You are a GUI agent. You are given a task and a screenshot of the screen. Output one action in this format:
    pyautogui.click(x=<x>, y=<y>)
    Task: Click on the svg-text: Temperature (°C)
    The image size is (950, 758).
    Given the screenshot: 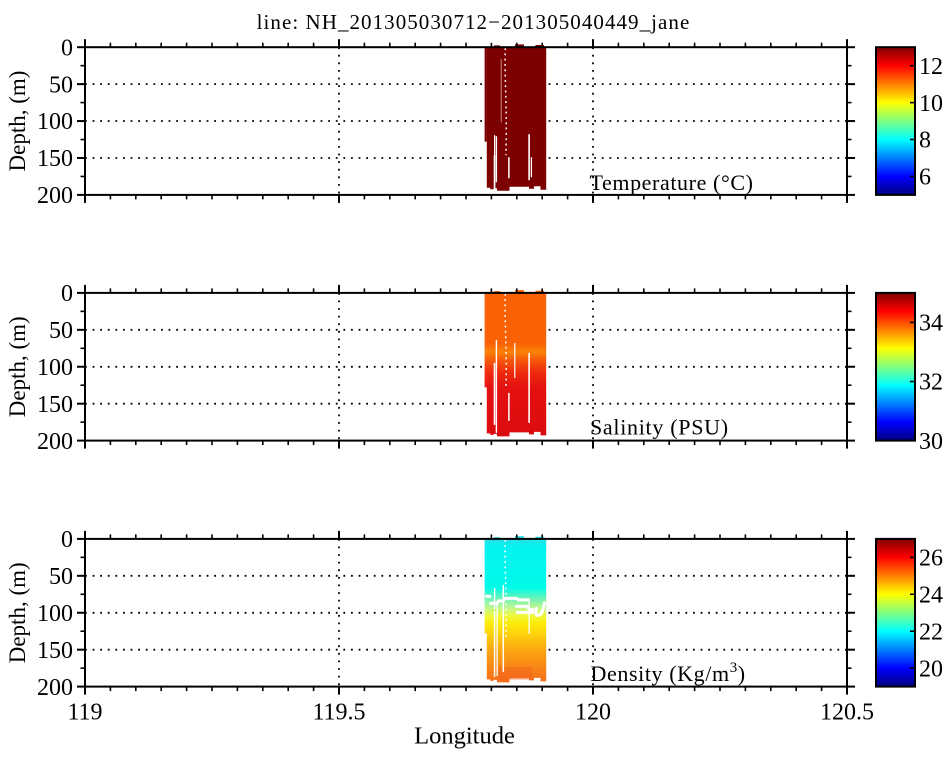 What is the action you would take?
    pyautogui.click(x=672, y=182)
    